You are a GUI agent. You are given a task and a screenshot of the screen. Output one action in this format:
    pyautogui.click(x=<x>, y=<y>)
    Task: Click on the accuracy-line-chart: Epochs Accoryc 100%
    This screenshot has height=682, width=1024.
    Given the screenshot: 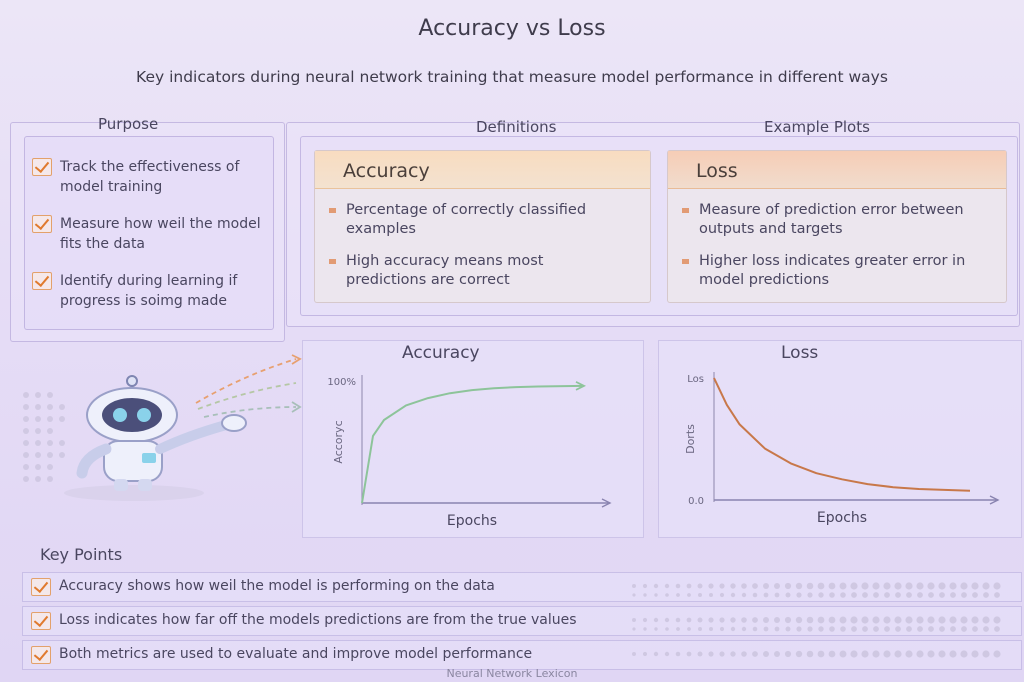 What is the action you would take?
    pyautogui.click(x=469, y=452)
    